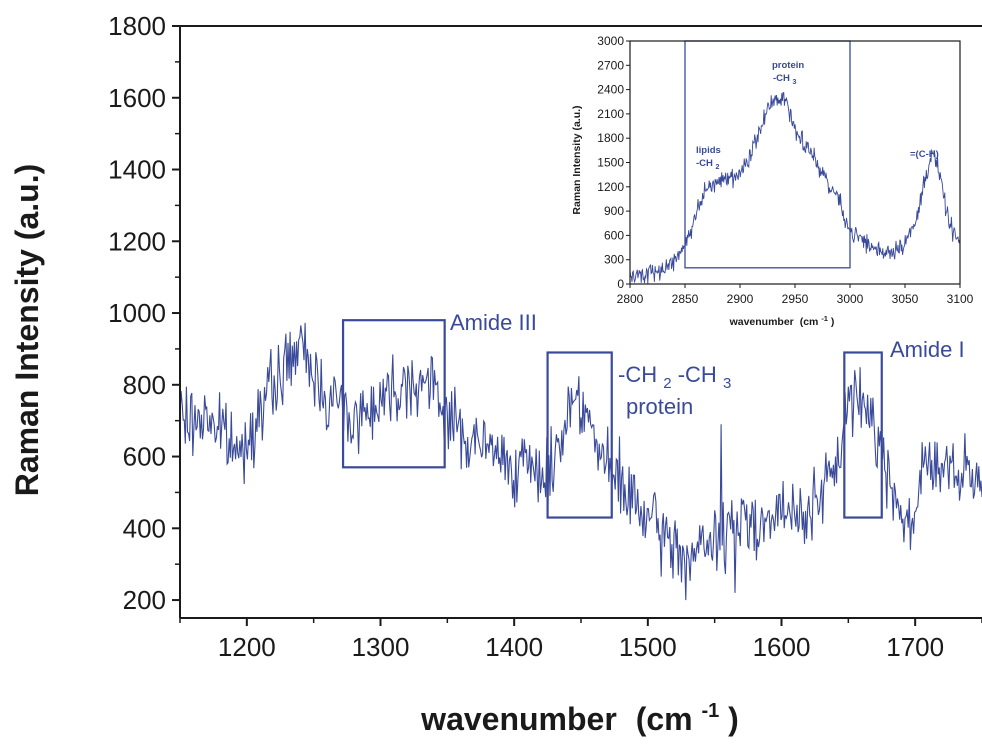 This screenshot has height=745, width=982. Describe the element at coordinates (704, 163) in the screenshot. I see `inset-annotation-lipids-ch: -CH` at that location.